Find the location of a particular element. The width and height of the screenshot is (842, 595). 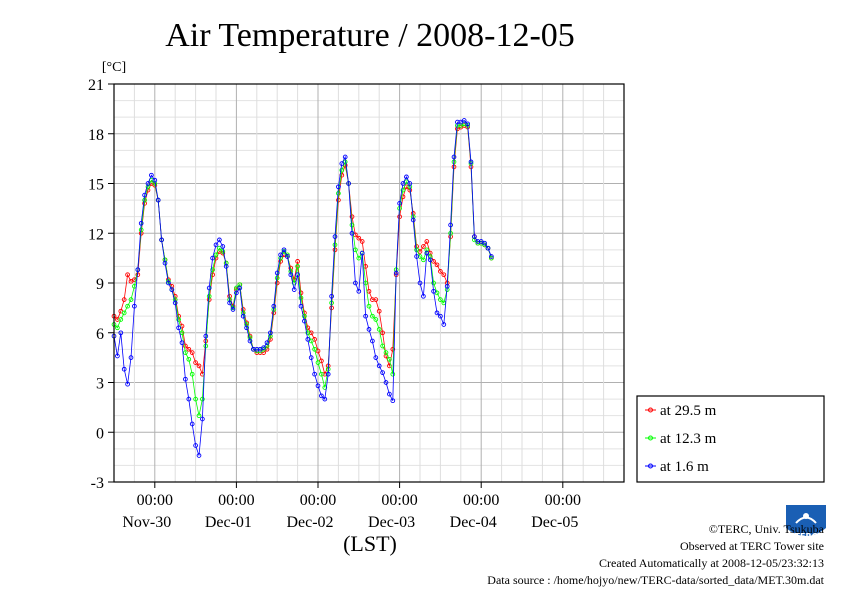

x-tick-day-label: Dec-02 is located at coordinates (309, 522).